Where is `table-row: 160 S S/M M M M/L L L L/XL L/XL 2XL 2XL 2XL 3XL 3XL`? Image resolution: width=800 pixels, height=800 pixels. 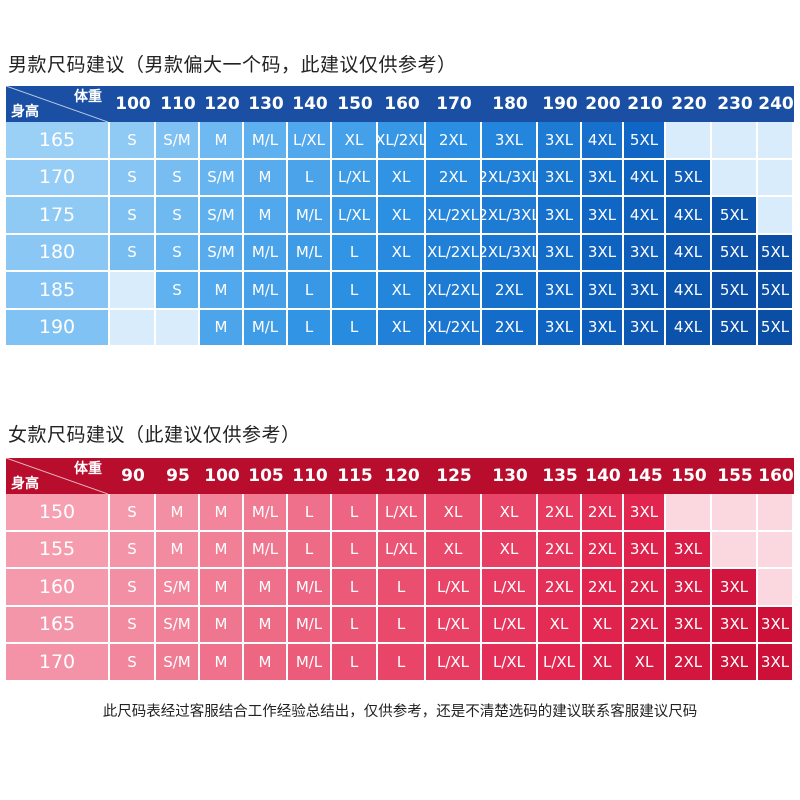
table-row: 160 S S/M M M M/L L L L/XL L/XL 2XL 2XL 2XL 3XL 3XL is located at coordinates (400, 588).